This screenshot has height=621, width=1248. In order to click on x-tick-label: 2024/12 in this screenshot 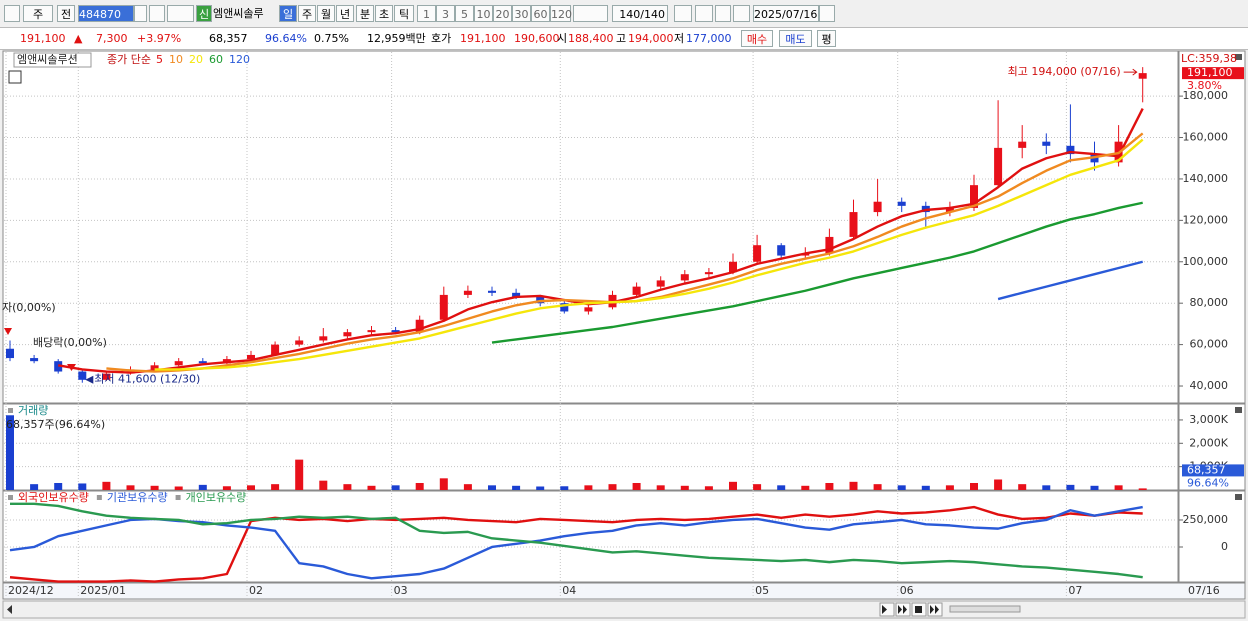, I will do `click(31, 590)`.